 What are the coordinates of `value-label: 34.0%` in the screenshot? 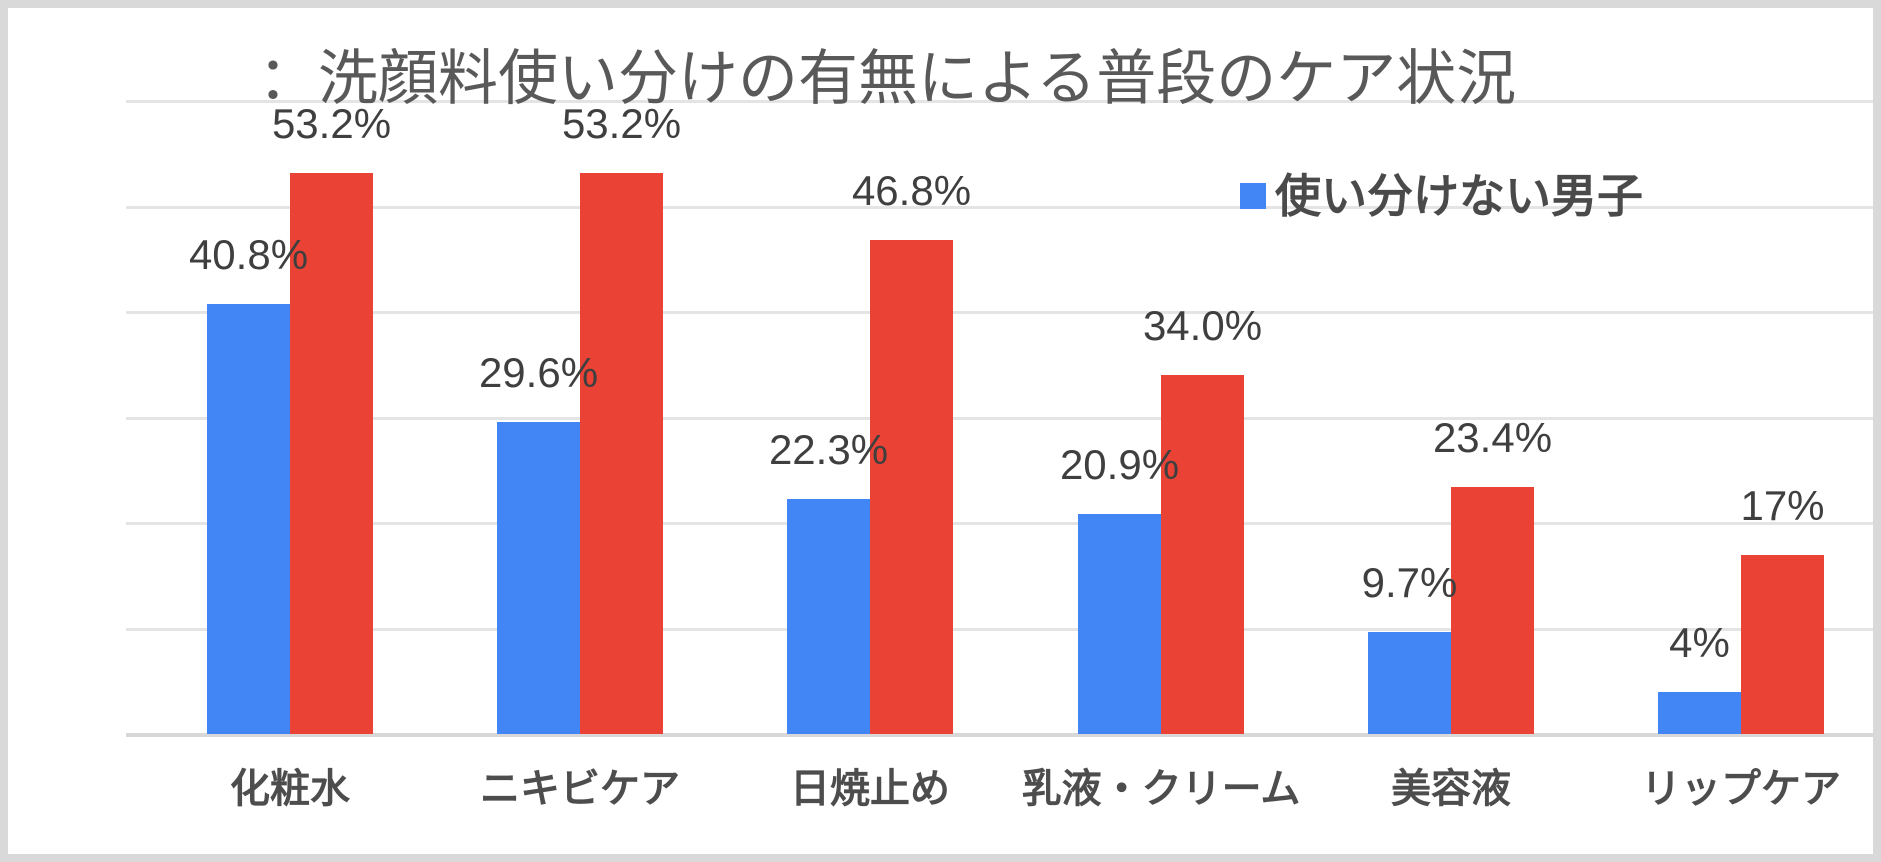 It's located at (1202, 326).